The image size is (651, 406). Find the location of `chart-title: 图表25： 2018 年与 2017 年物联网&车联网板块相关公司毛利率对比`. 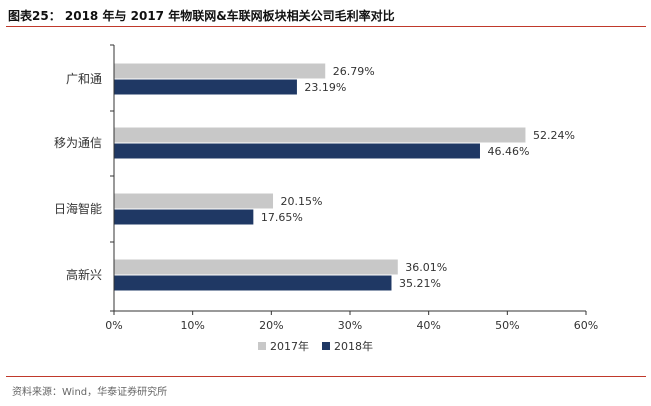

chart-title: 图表25： 2018 年与 2017 年物联网&车联网板块相关公司毛利率对比 is located at coordinates (201, 16).